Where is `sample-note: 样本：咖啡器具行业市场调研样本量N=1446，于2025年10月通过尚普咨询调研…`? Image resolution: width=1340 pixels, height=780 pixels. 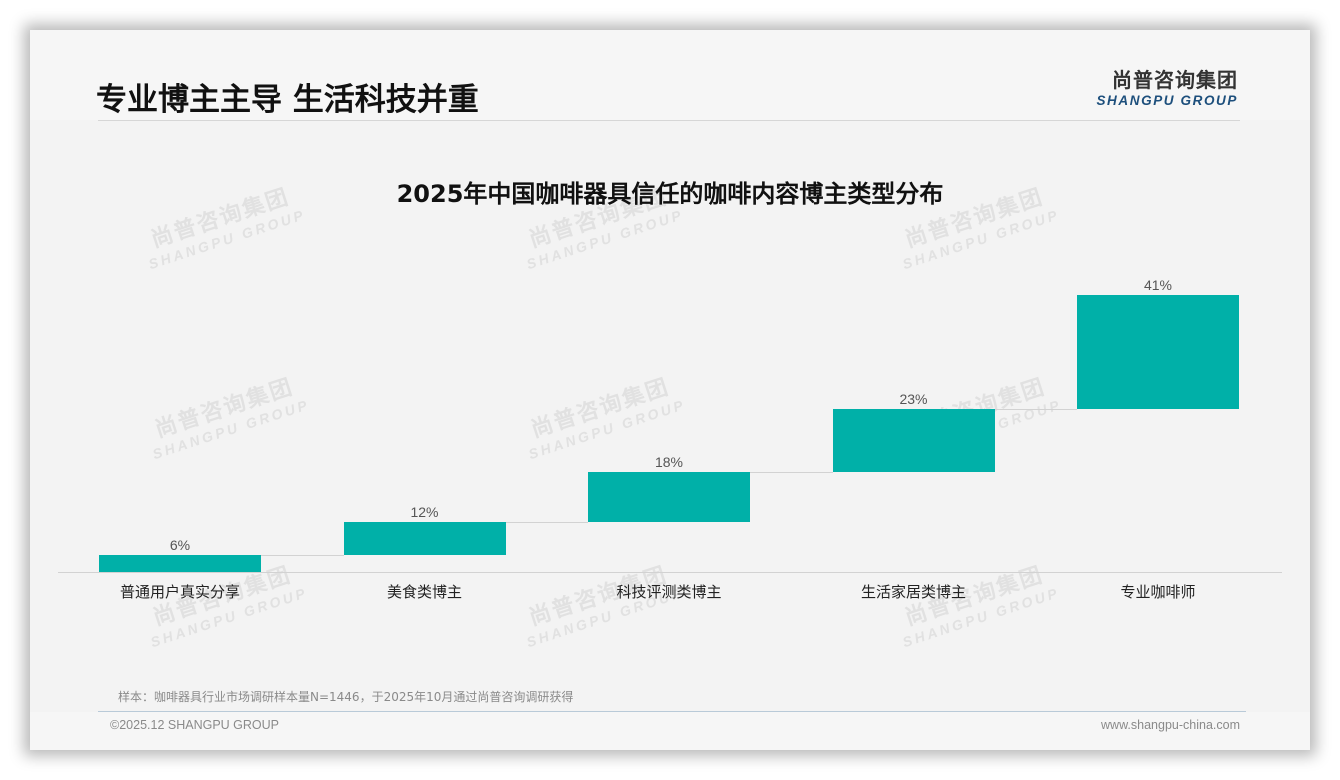
sample-note: 样本：咖啡器具行业市场调研样本量N=1446，于2025年10月通过尚普咨询调研… is located at coordinates (346, 697).